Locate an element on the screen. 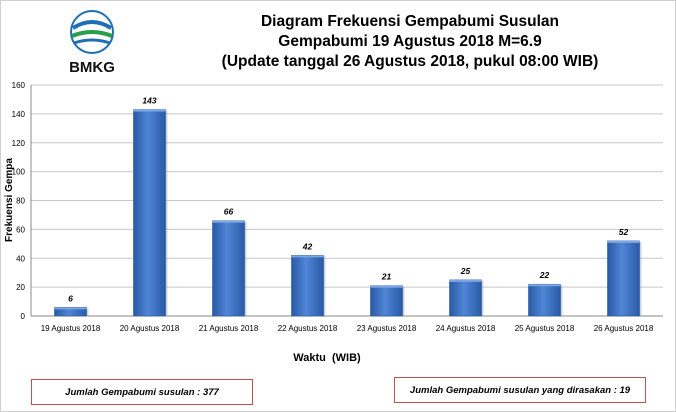 The width and height of the screenshot is (676, 412). data-label: 22 is located at coordinates (544, 275).